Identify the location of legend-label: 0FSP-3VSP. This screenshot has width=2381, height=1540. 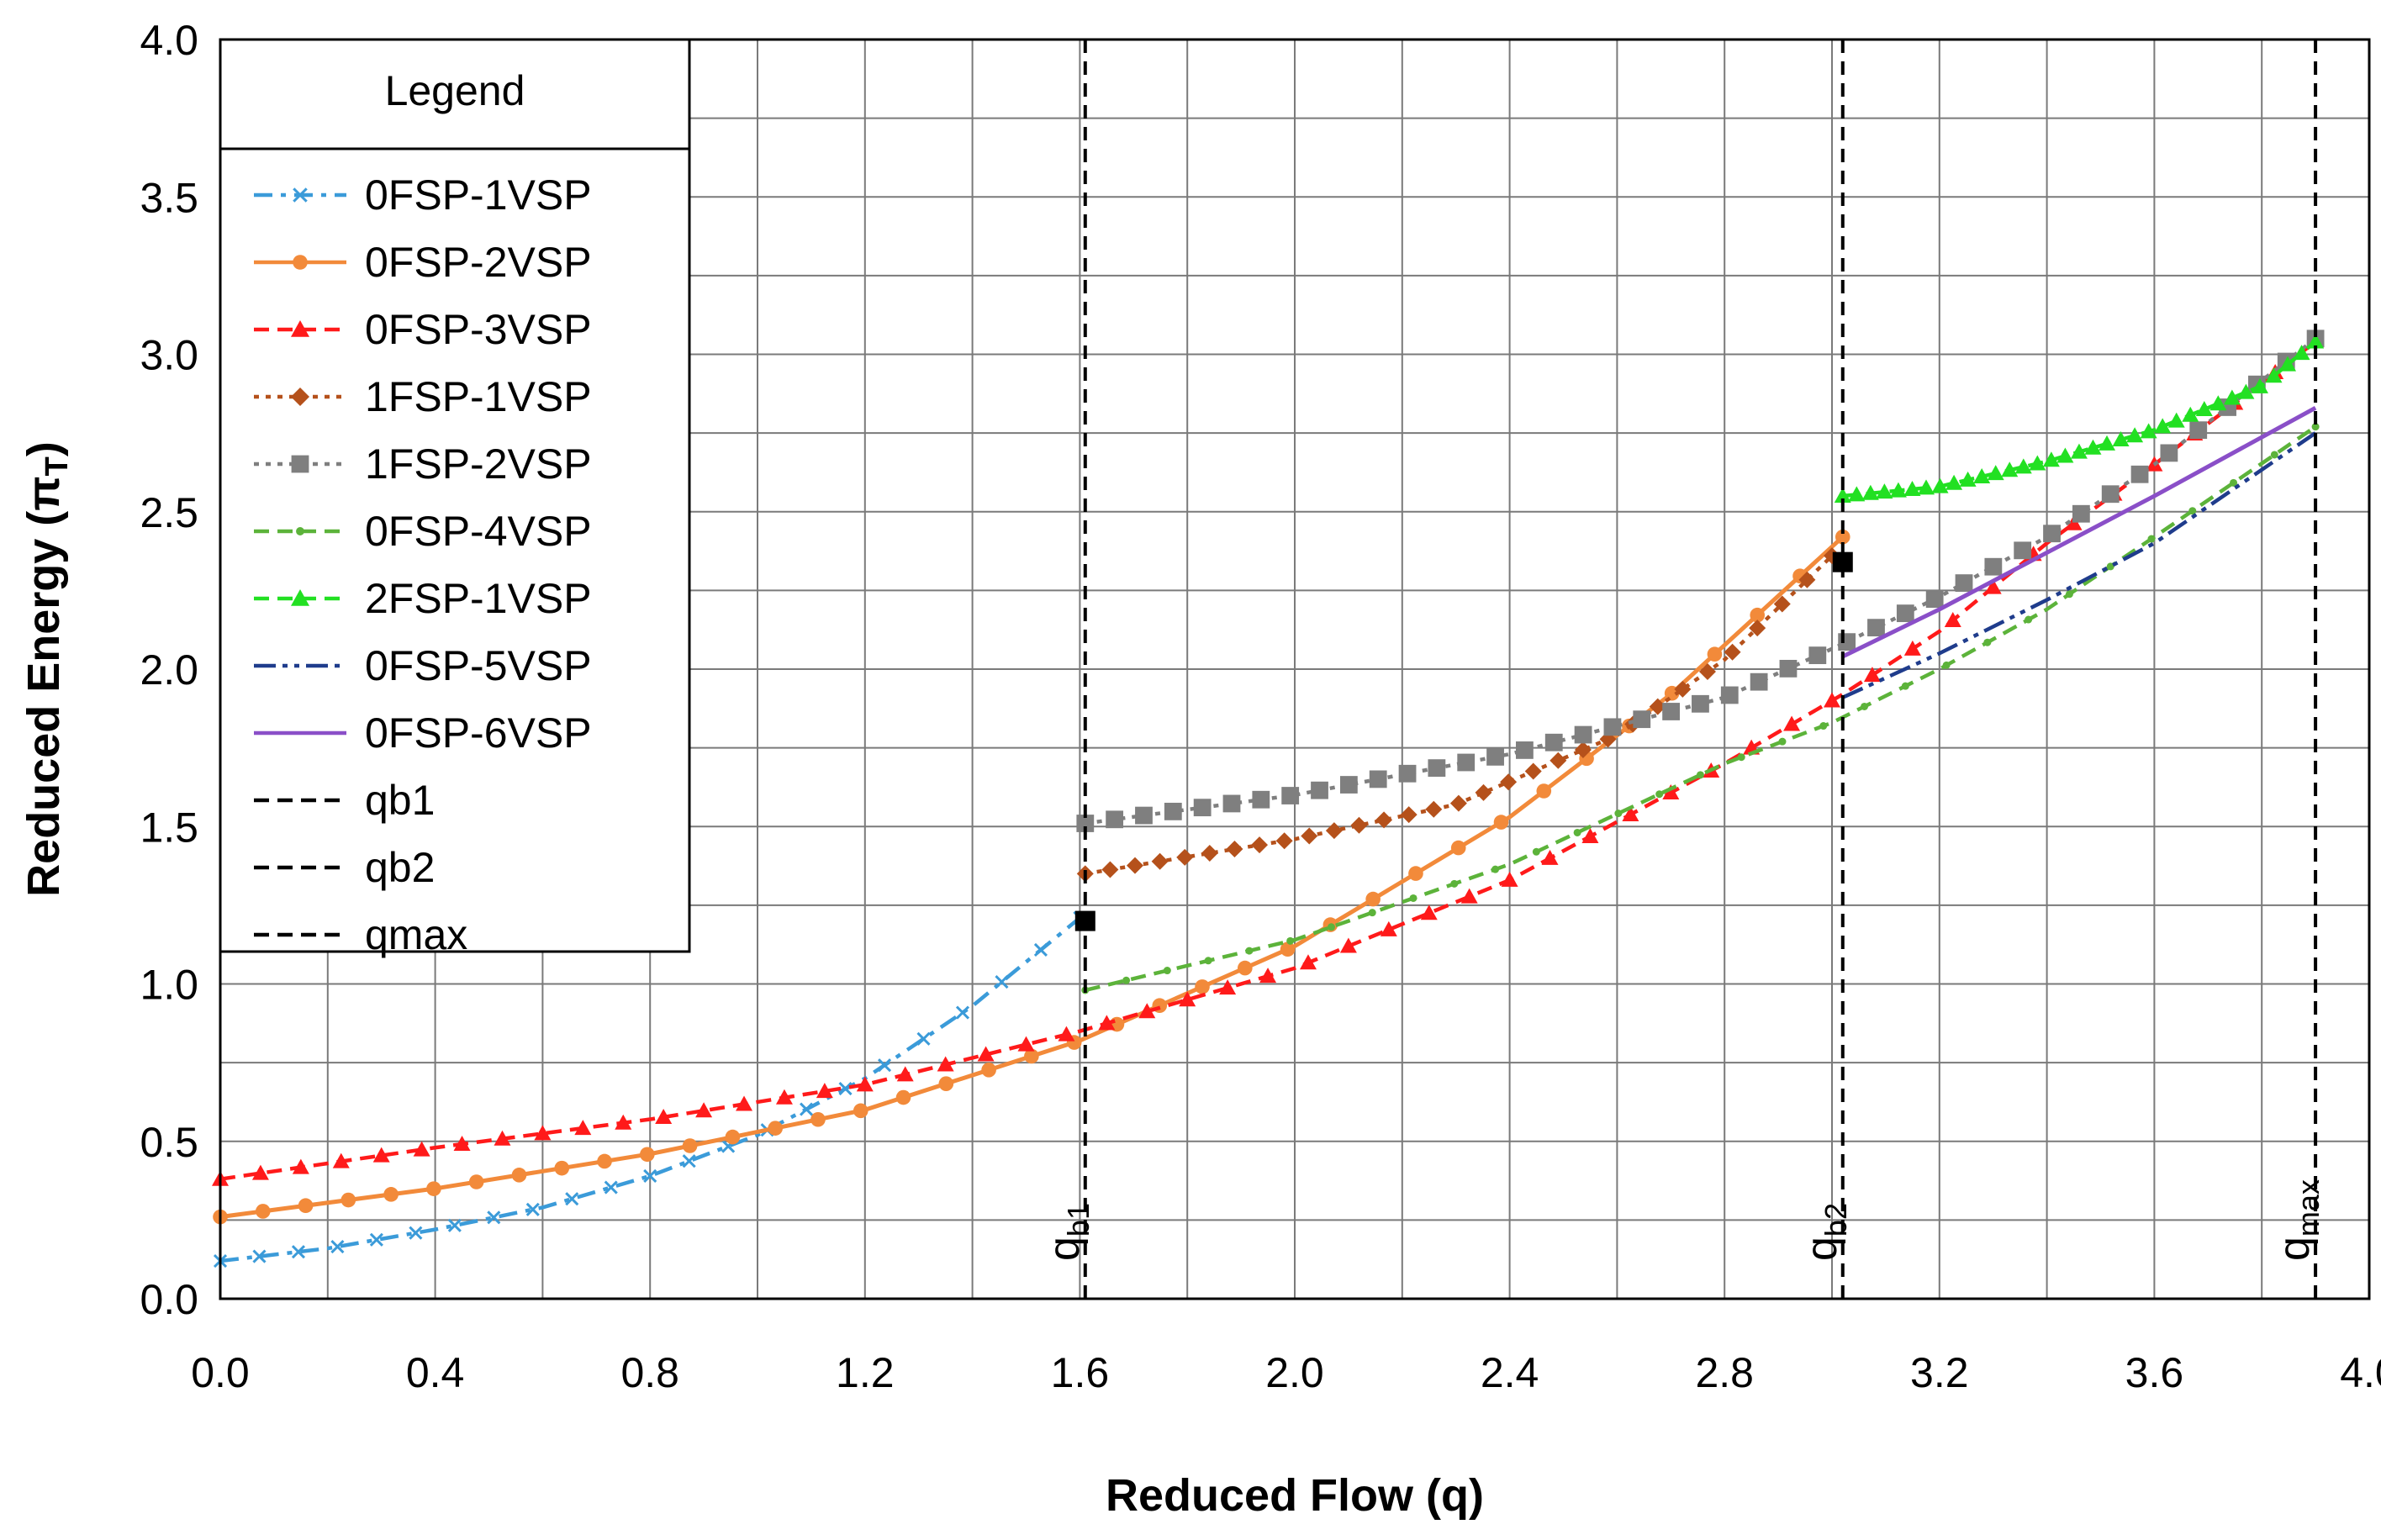
(479, 329).